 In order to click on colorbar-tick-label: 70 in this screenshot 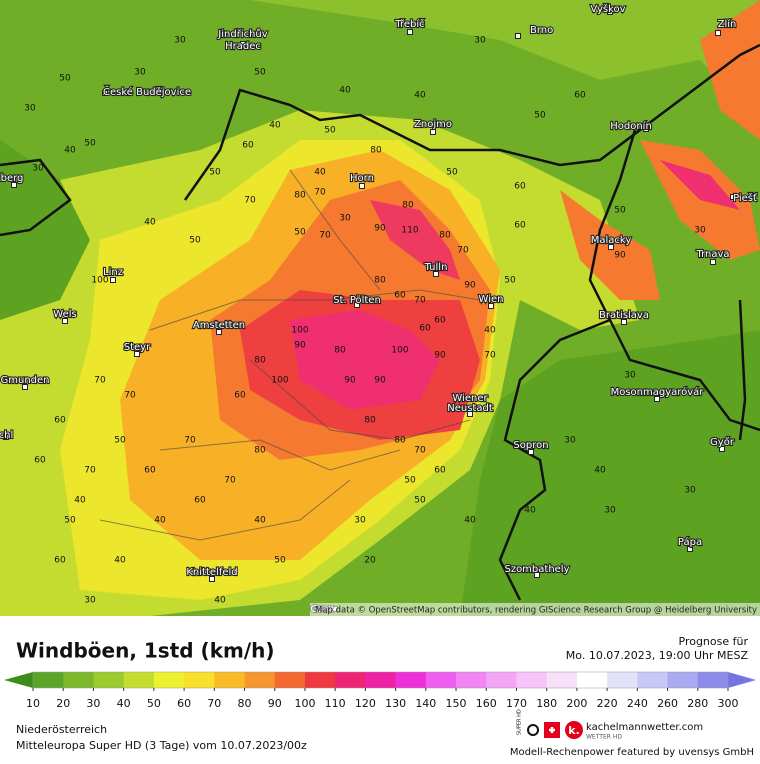, I will do `click(214, 703)`.